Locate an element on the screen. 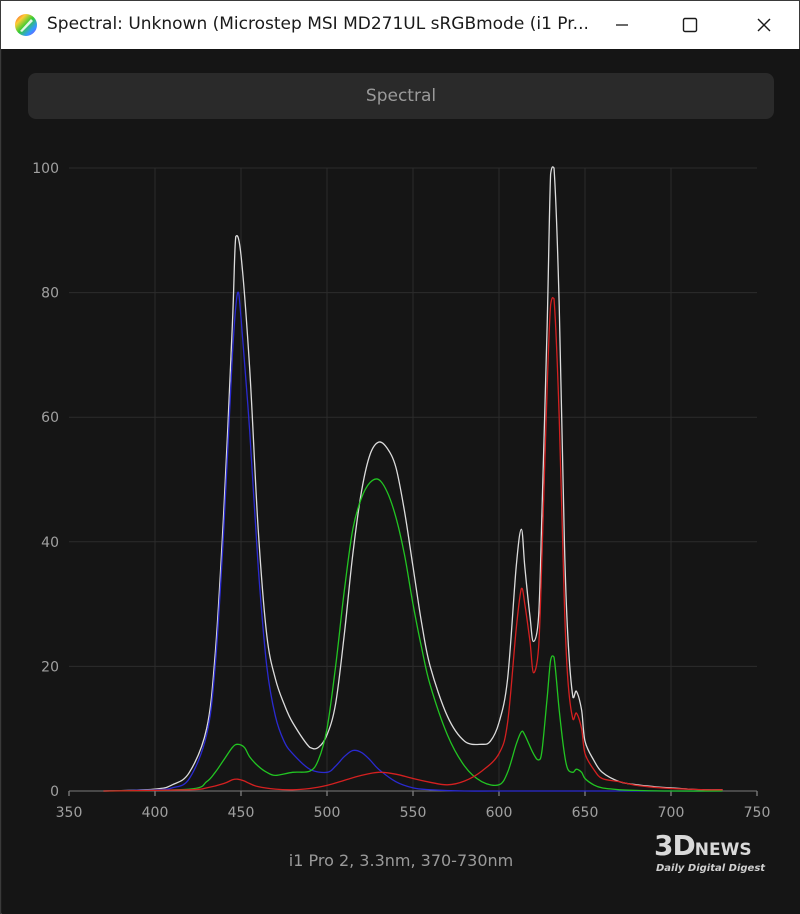  x-tick-label: 400 is located at coordinates (155, 813).